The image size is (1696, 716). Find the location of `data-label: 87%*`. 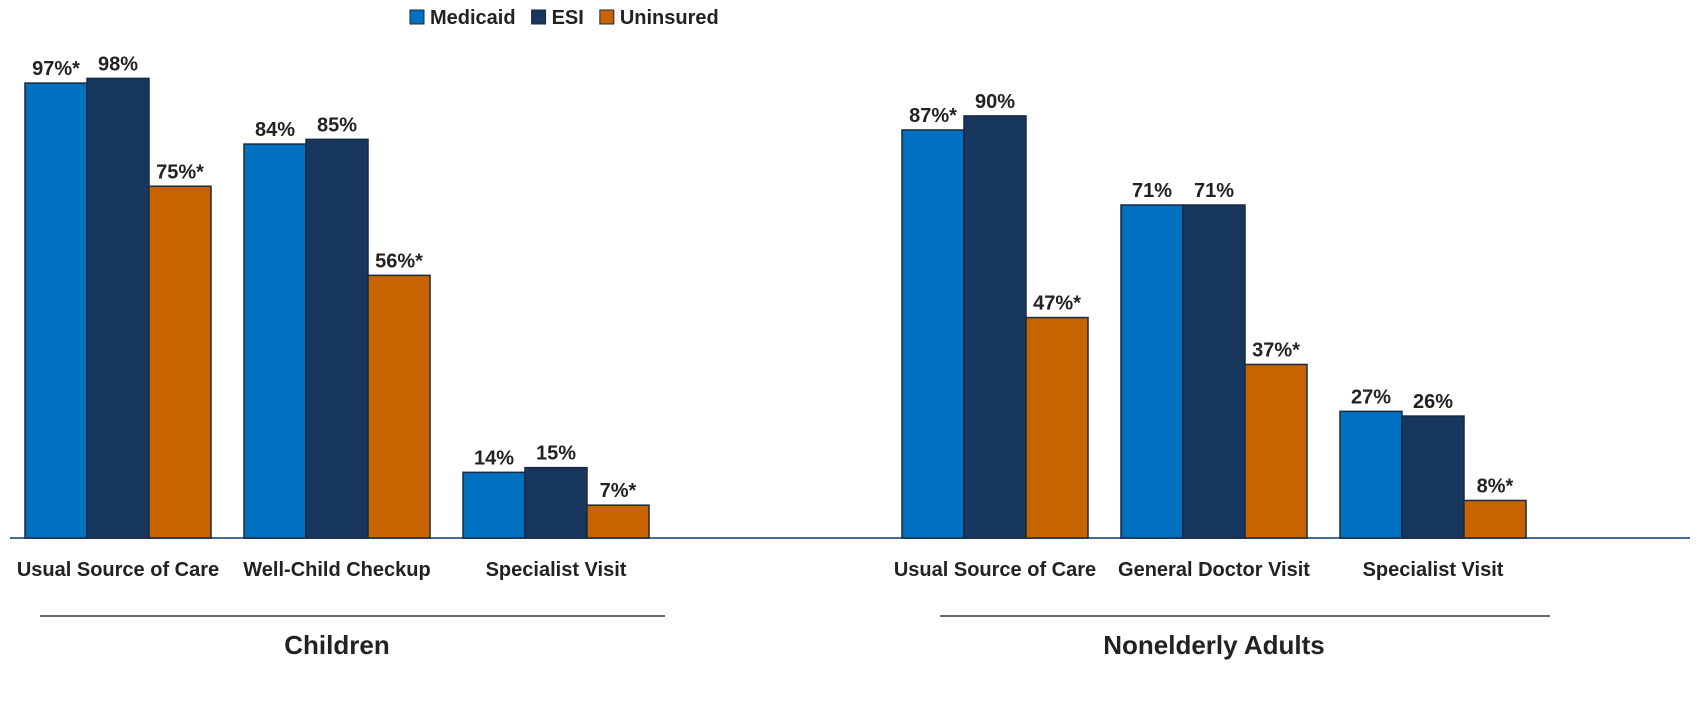

data-label: 87%* is located at coordinates (933, 116).